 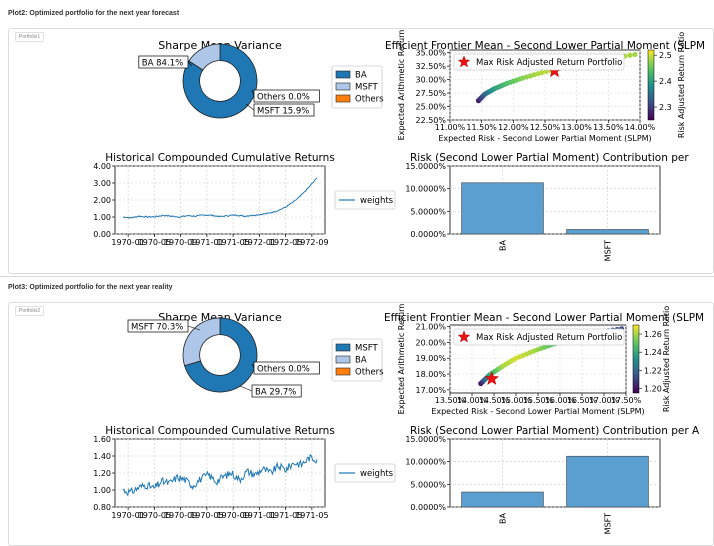 What do you see at coordinates (430, 66) in the screenshot?
I see `frontier-ytick-label: 32.50%` at bounding box center [430, 66].